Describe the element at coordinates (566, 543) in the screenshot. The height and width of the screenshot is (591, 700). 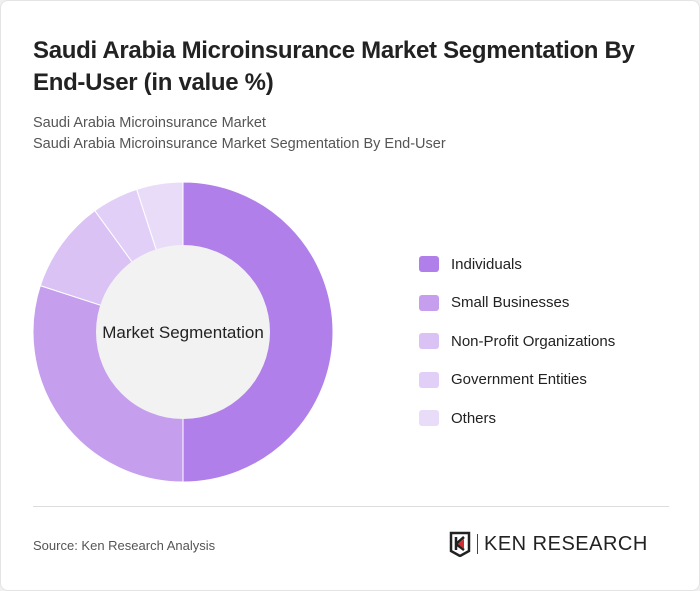
I see `logo-text: KEN RESEARCH` at that location.